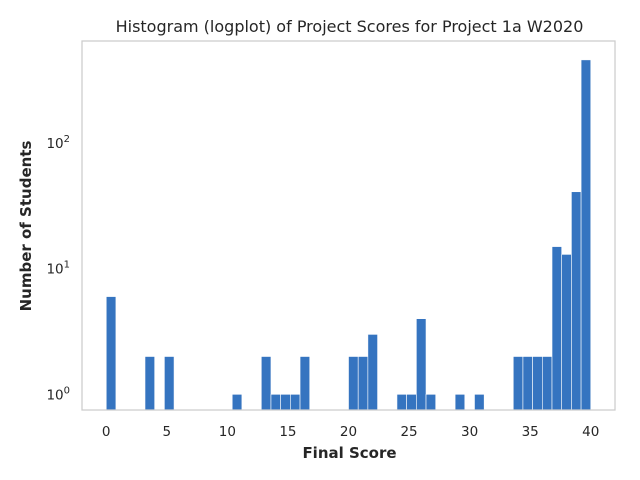 This screenshot has height=480, width=640. Describe the element at coordinates (67, 265) in the screenshot. I see `y-tick-exponent: 1` at that location.